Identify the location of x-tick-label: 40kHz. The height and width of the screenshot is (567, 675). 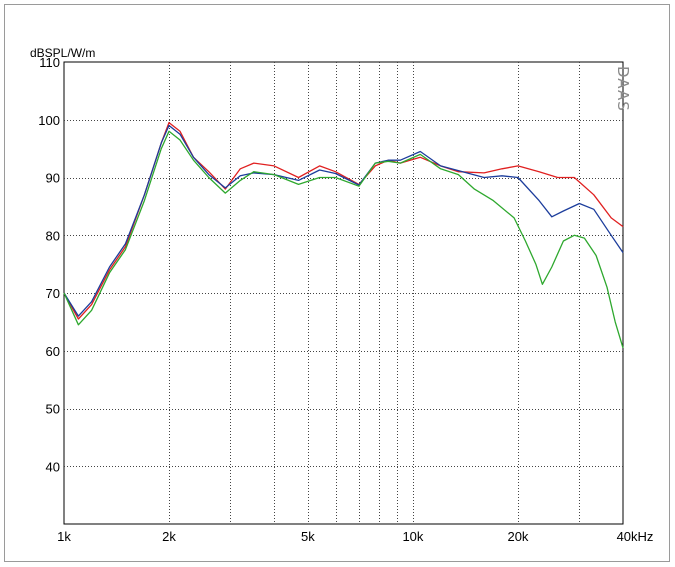
(635, 536).